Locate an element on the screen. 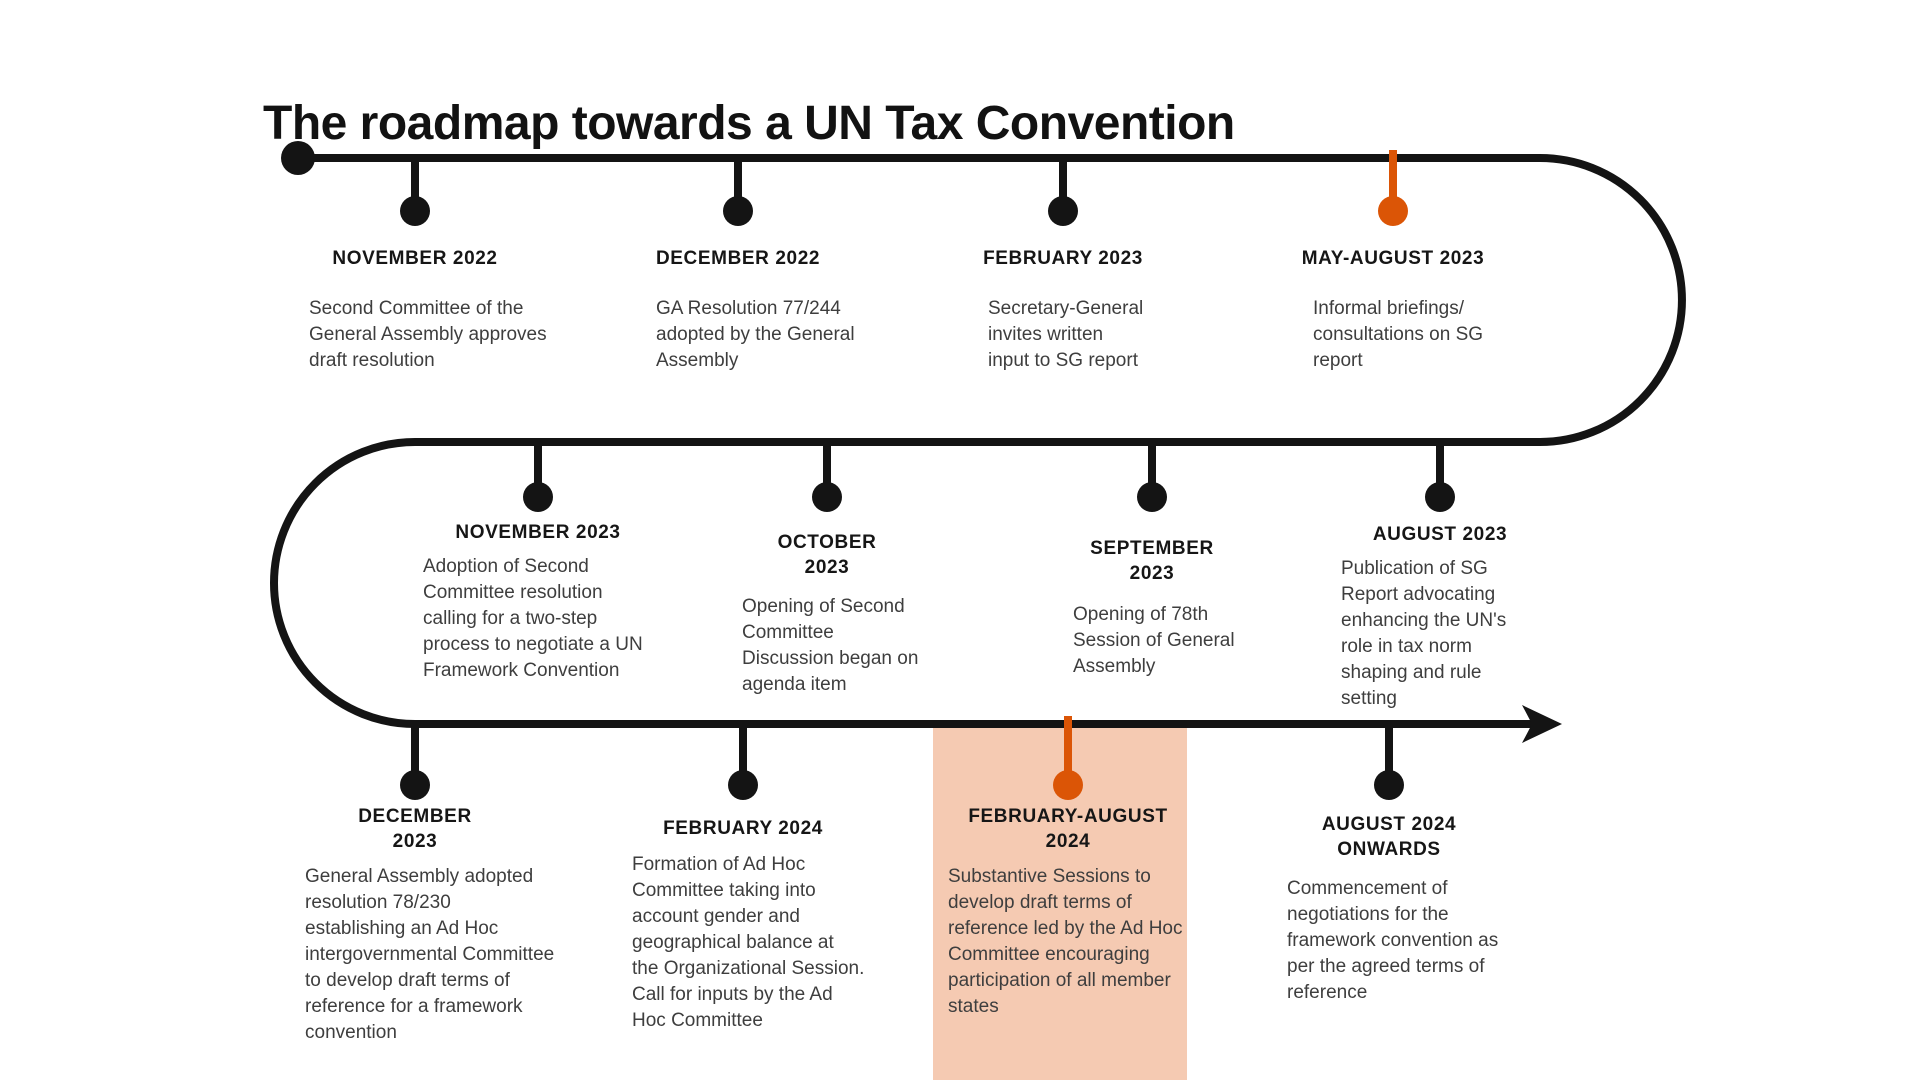 This screenshot has width=1920, height=1080. event-date: NOVEMBER 2022 is located at coordinates (415, 258).